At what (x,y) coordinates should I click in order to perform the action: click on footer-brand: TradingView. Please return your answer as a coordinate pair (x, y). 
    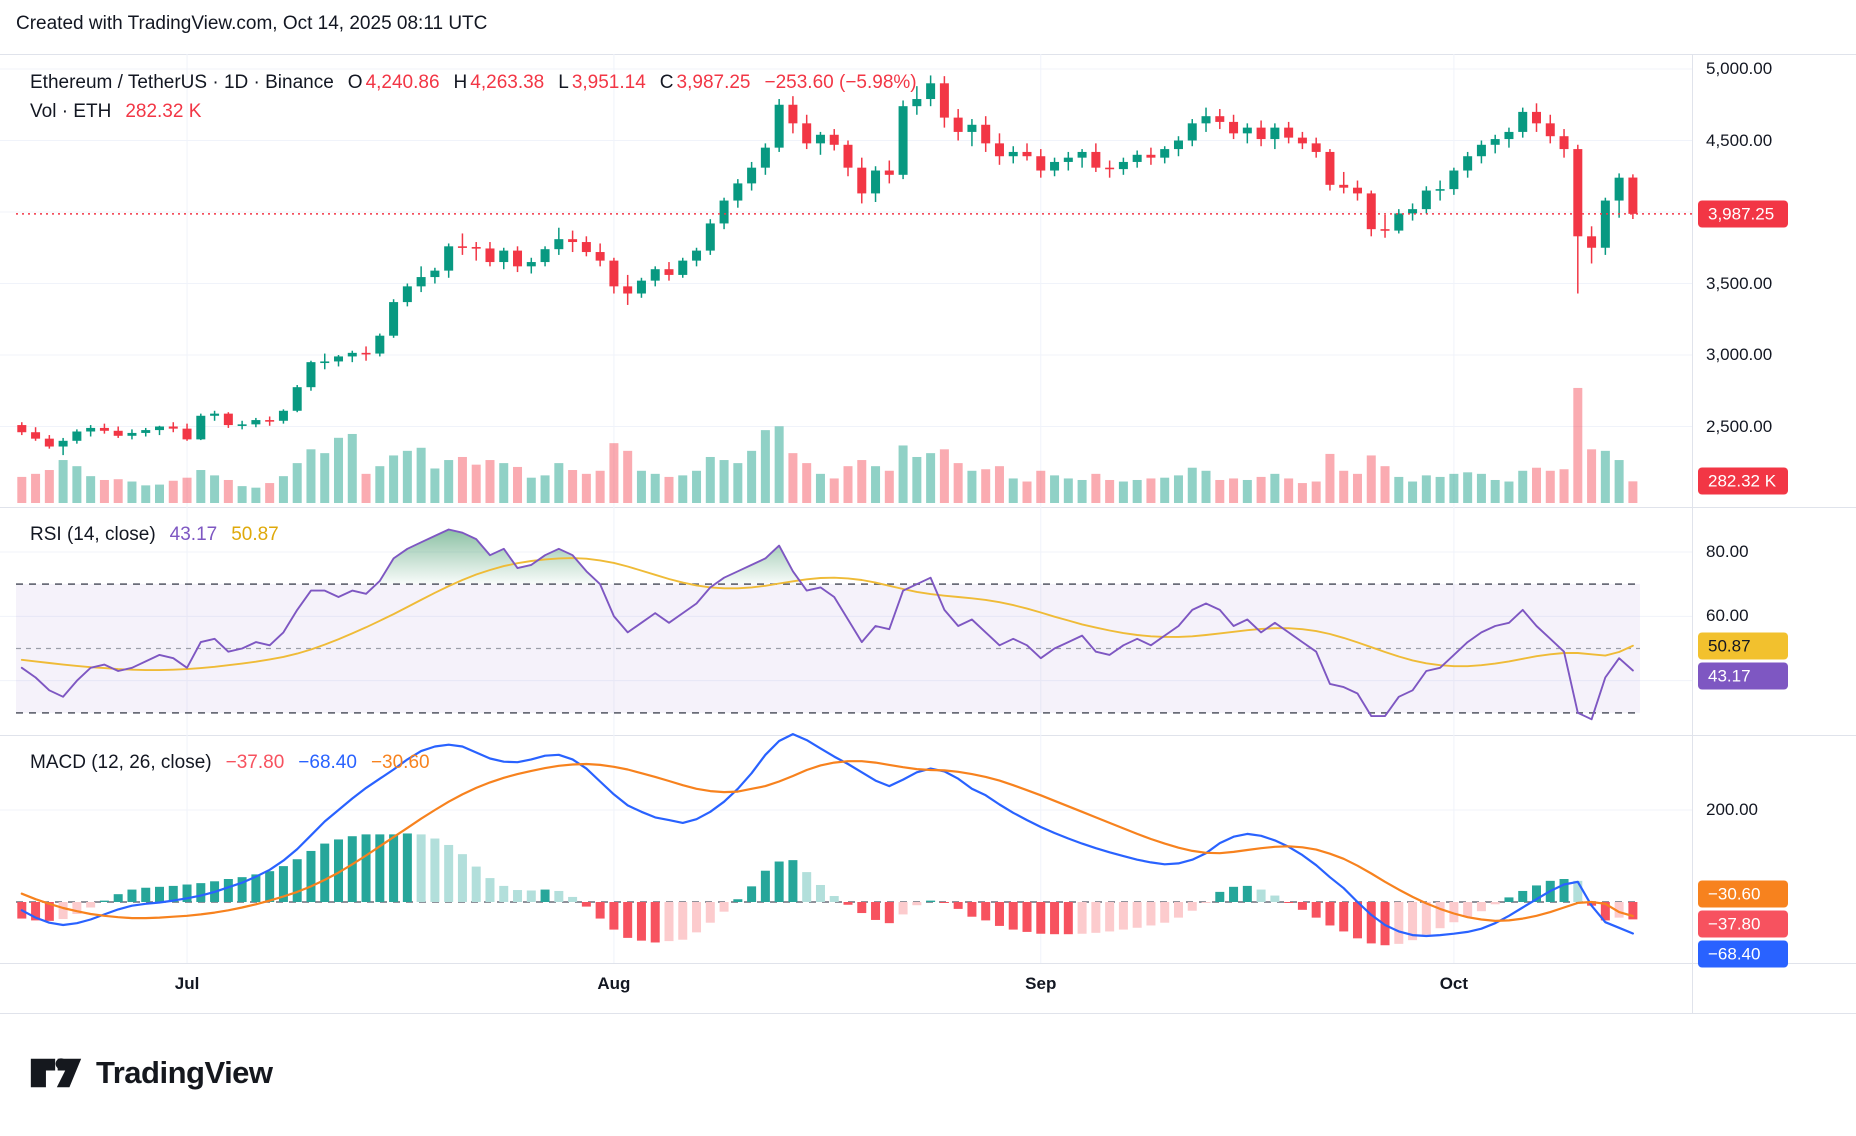
    Looking at the image, I should click on (151, 1073).